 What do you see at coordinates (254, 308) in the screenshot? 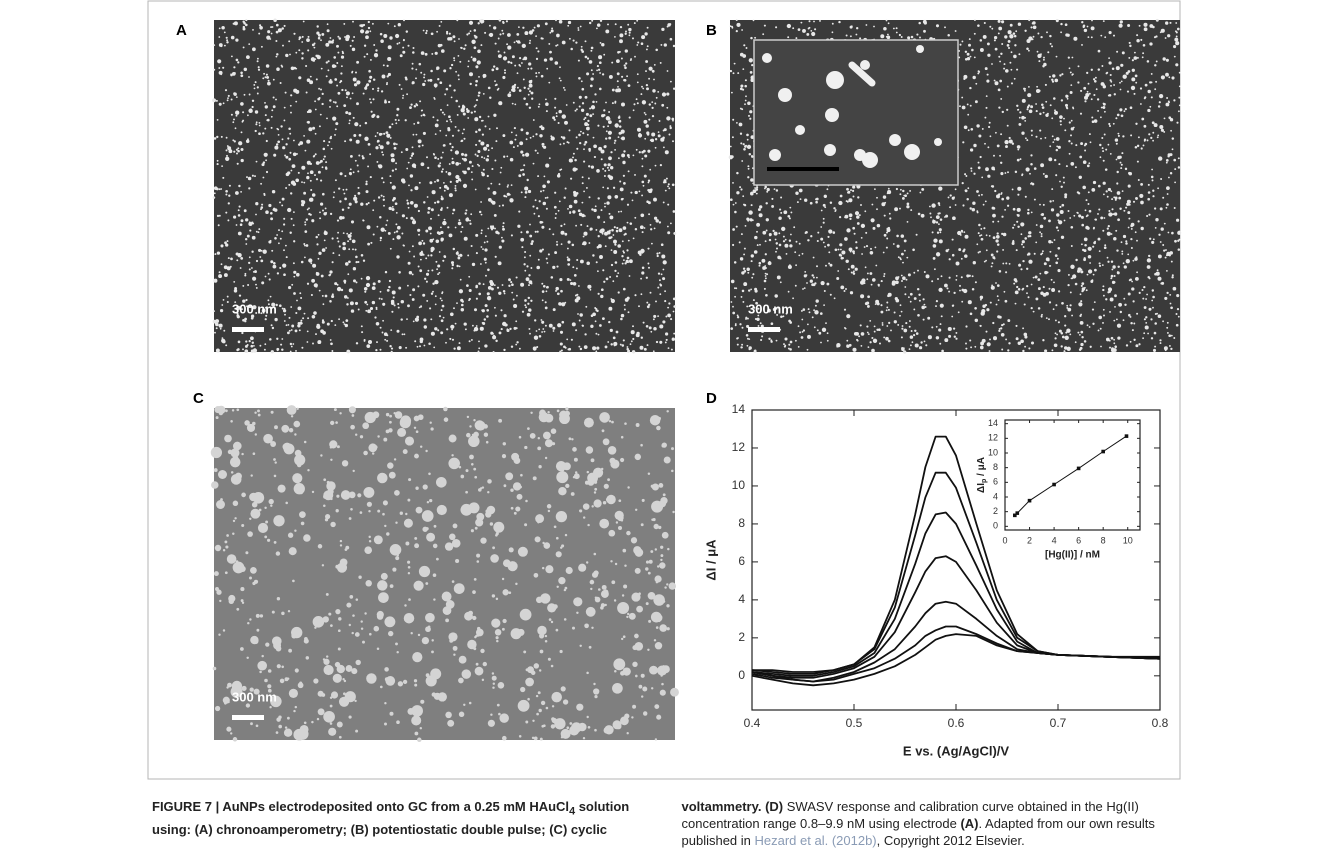
I see `scale-label: 300 nm` at bounding box center [254, 308].